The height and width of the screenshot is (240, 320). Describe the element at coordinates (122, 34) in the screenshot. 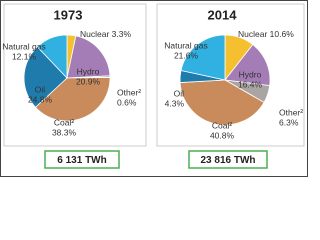

I see `value-label: 3.3%` at that location.